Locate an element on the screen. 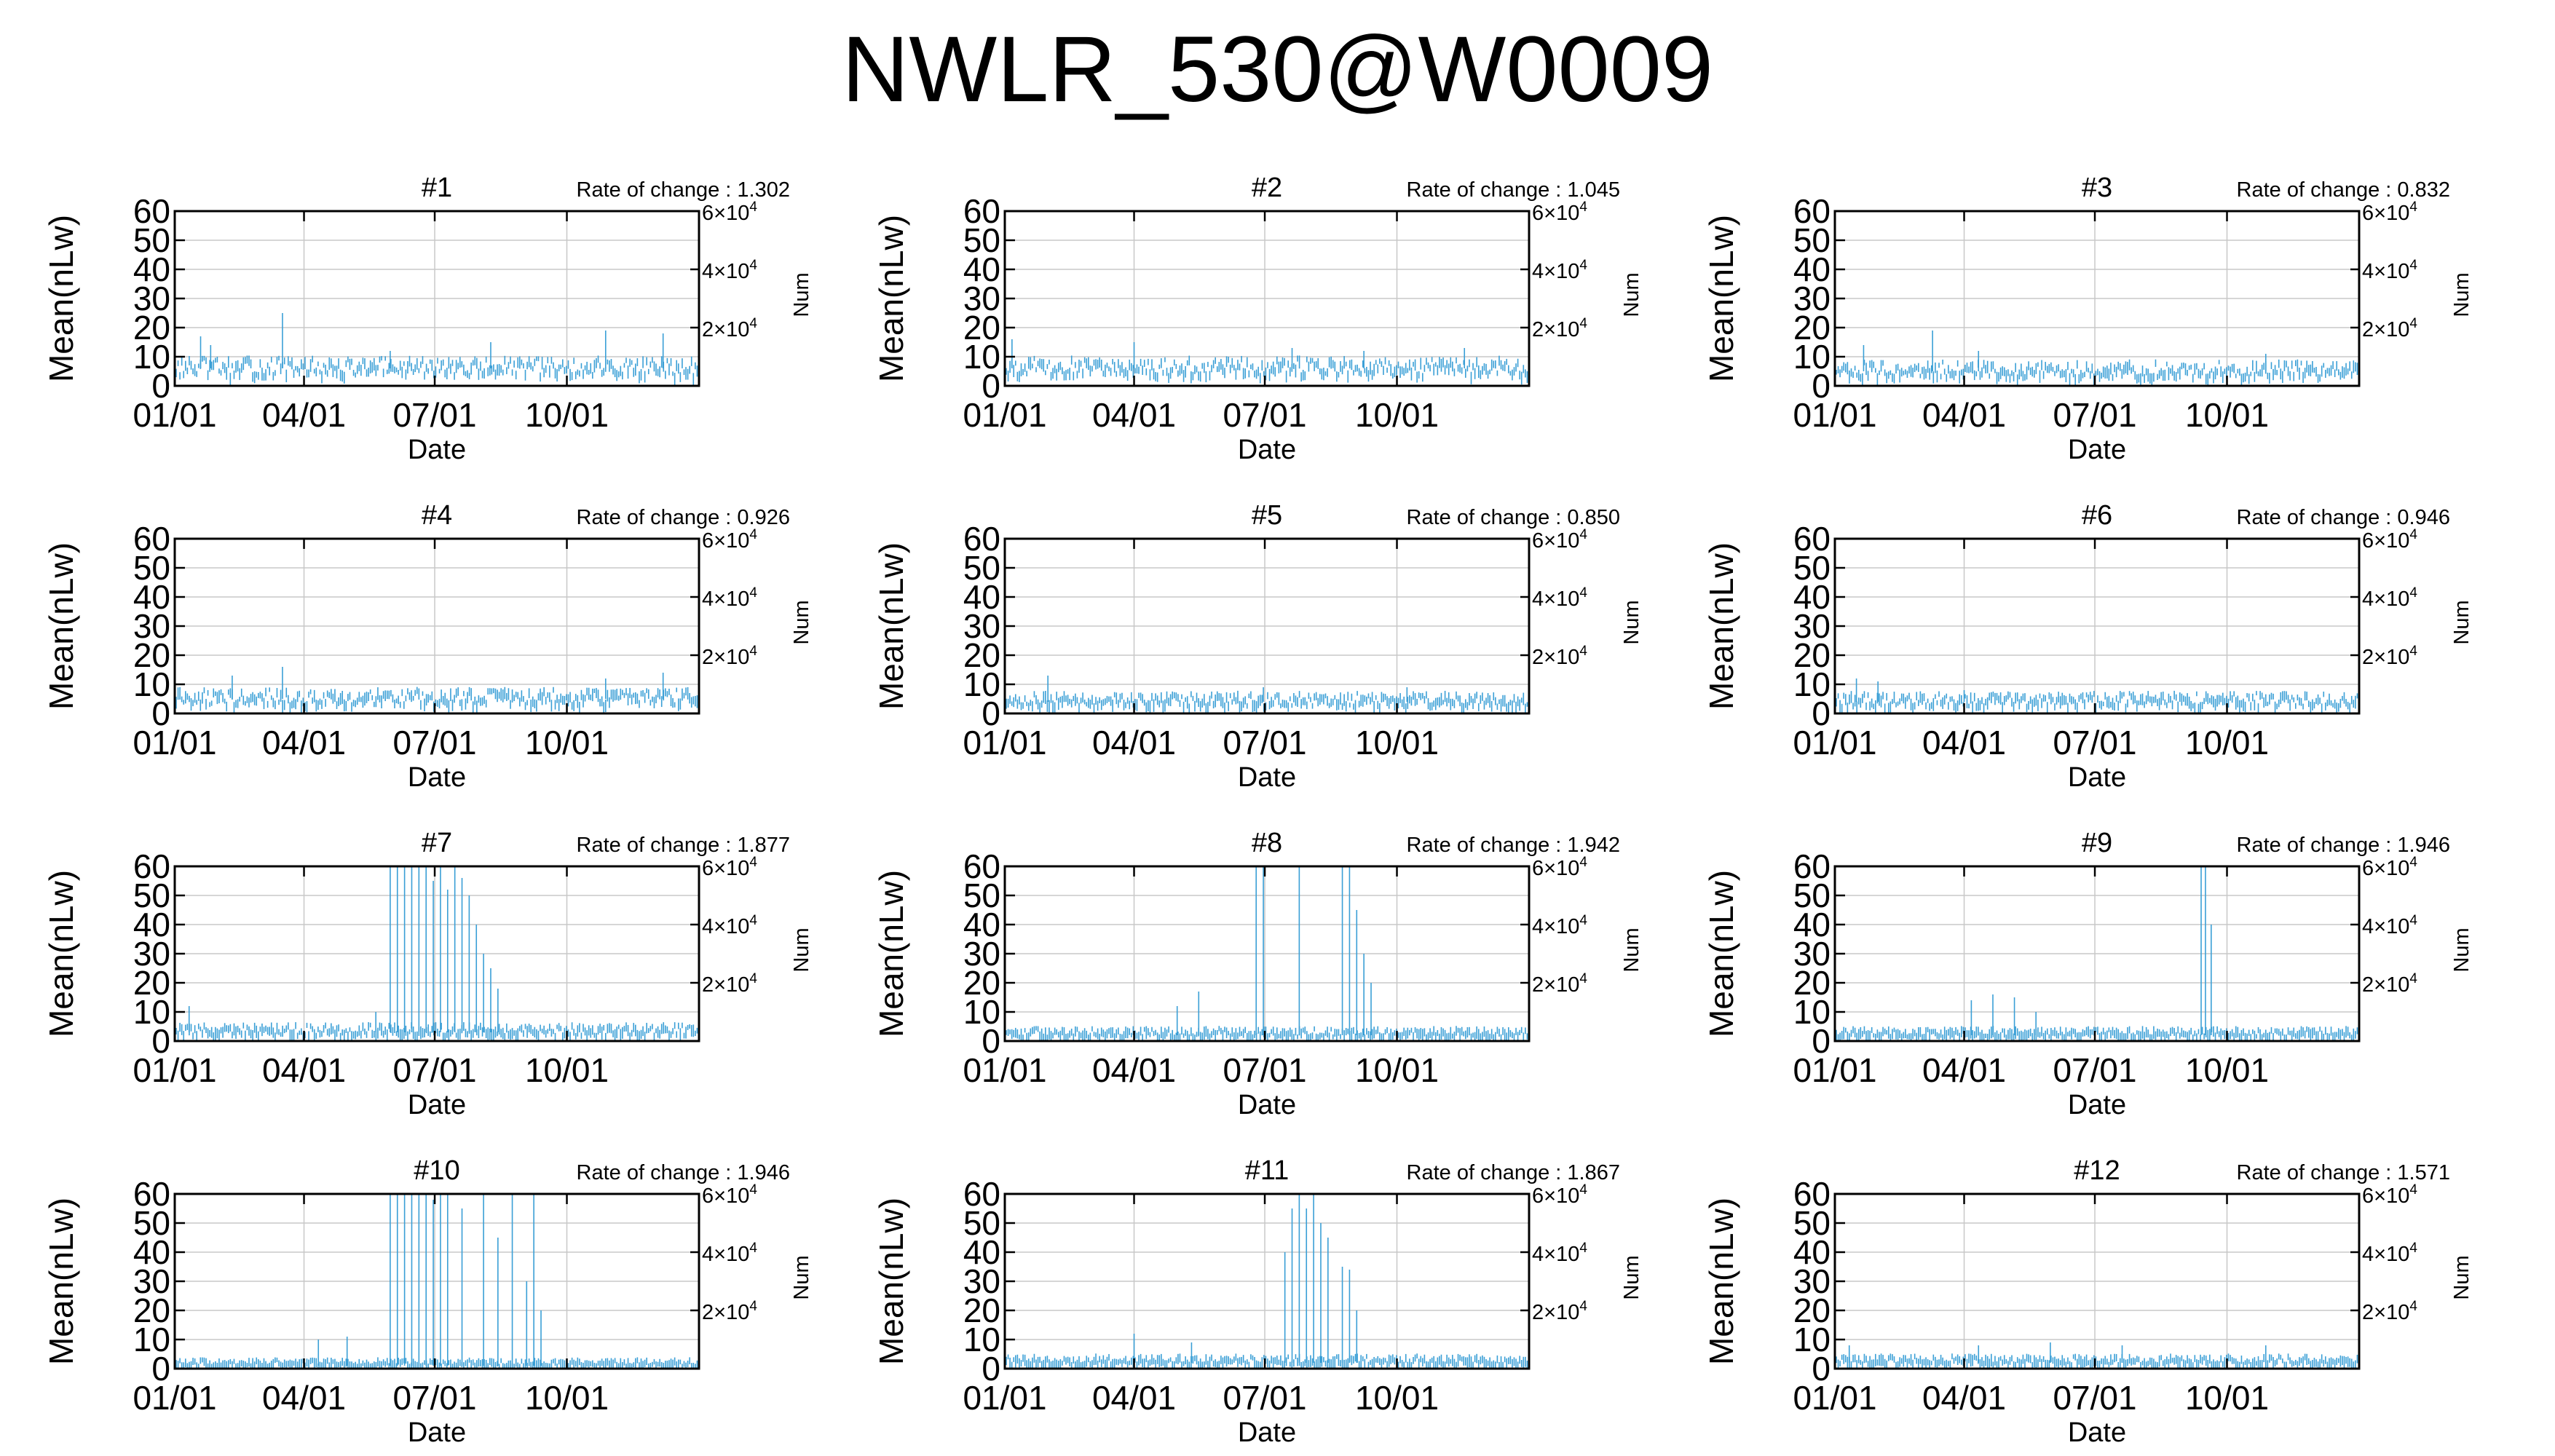  rate-of-change: Rate of change : 0.946 is located at coordinates (2343, 517).